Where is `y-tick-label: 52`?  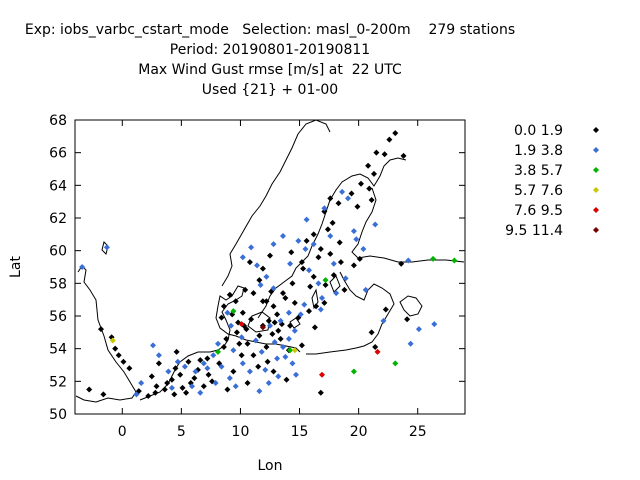 y-tick-label: 52 is located at coordinates (58, 382).